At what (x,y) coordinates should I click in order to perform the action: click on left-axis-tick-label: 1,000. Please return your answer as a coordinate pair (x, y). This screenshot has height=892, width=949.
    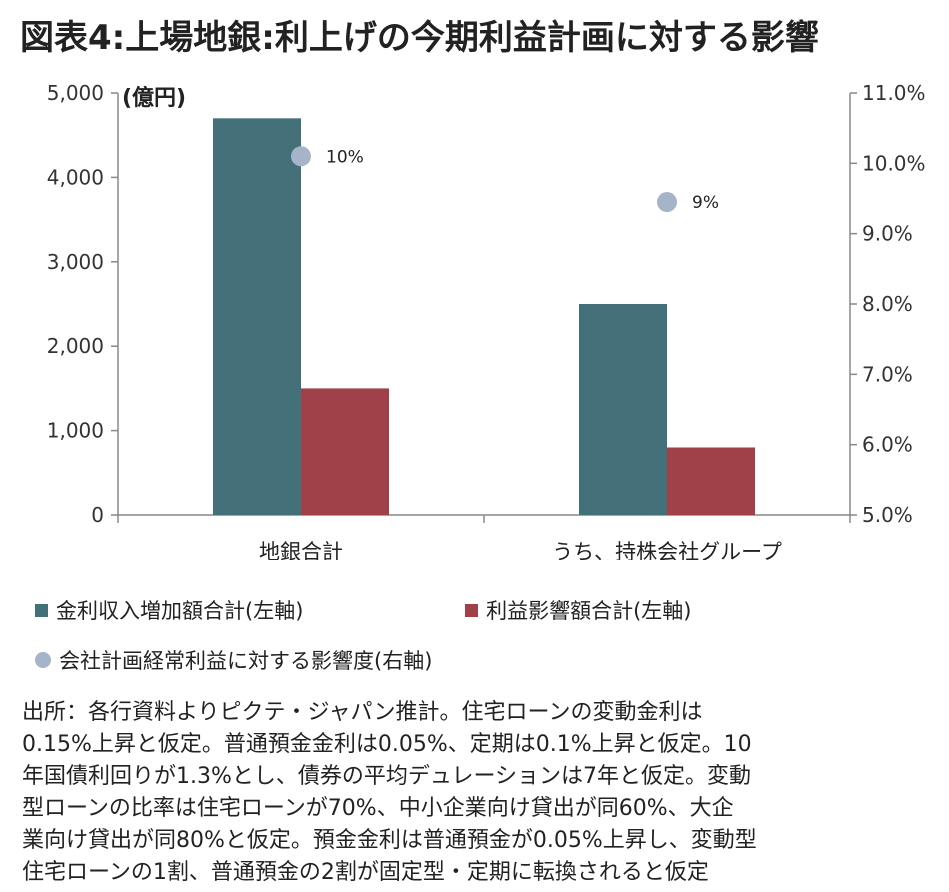
    Looking at the image, I should click on (75, 431).